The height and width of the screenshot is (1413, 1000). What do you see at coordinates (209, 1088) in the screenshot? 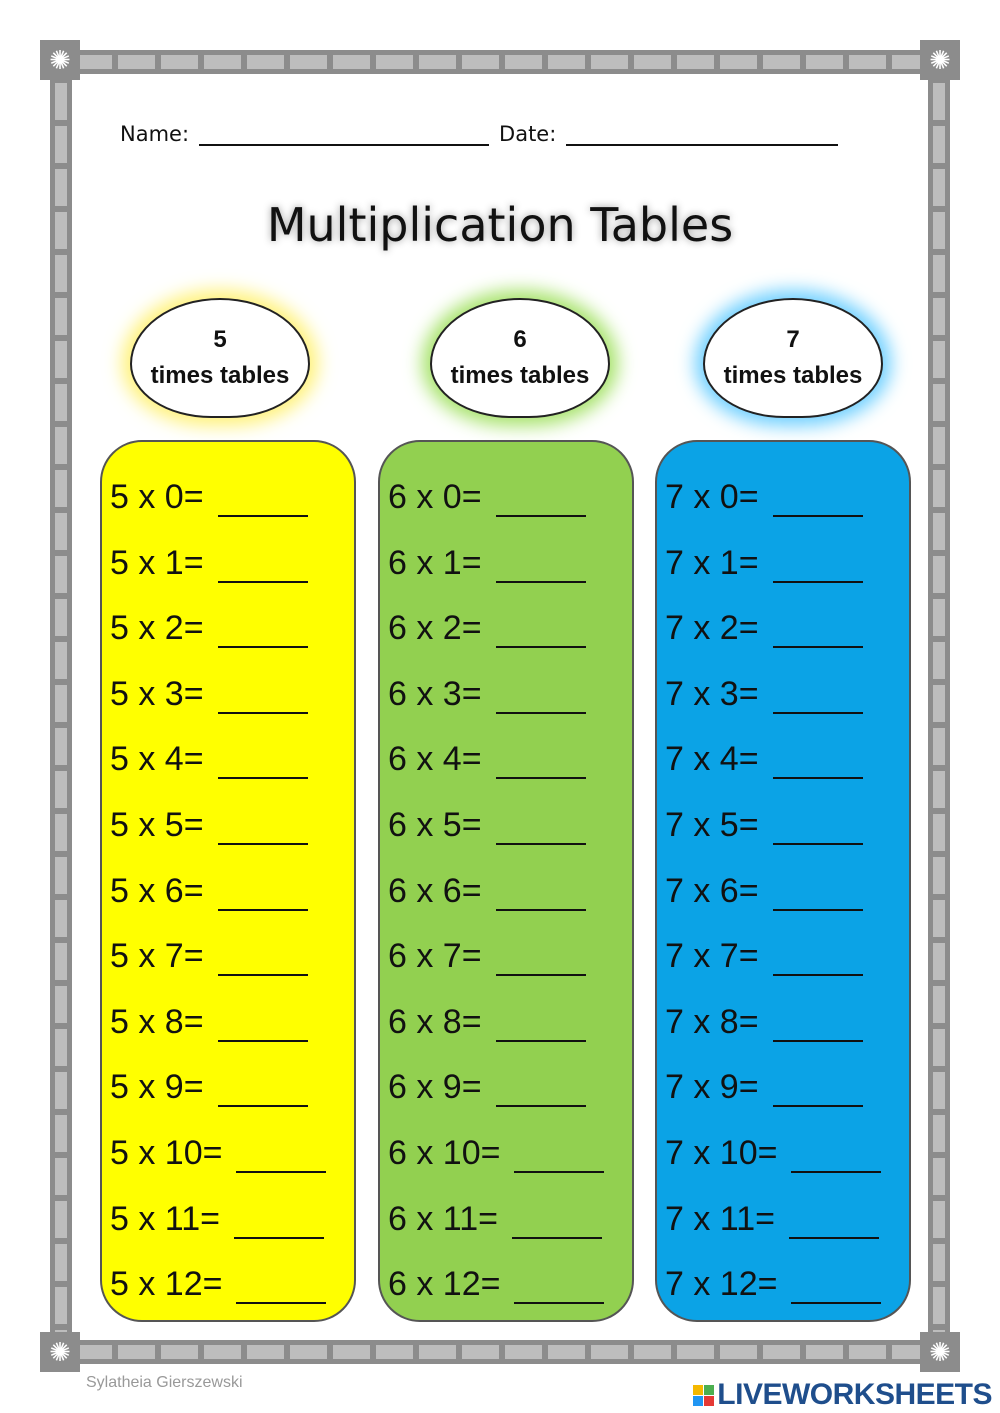
I see `equation-row: 5 x 9=` at bounding box center [209, 1088].